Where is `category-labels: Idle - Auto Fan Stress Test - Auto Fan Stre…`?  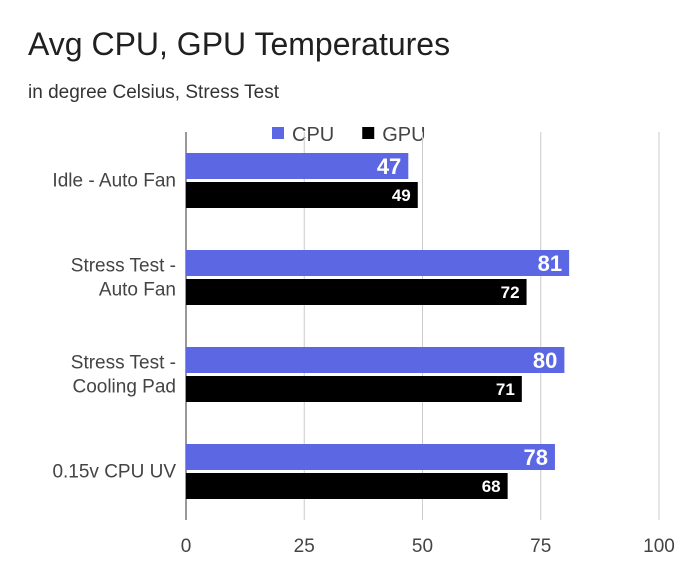 category-labels: Idle - Auto Fan Stress Test - Auto Fan Stre… is located at coordinates (114, 327).